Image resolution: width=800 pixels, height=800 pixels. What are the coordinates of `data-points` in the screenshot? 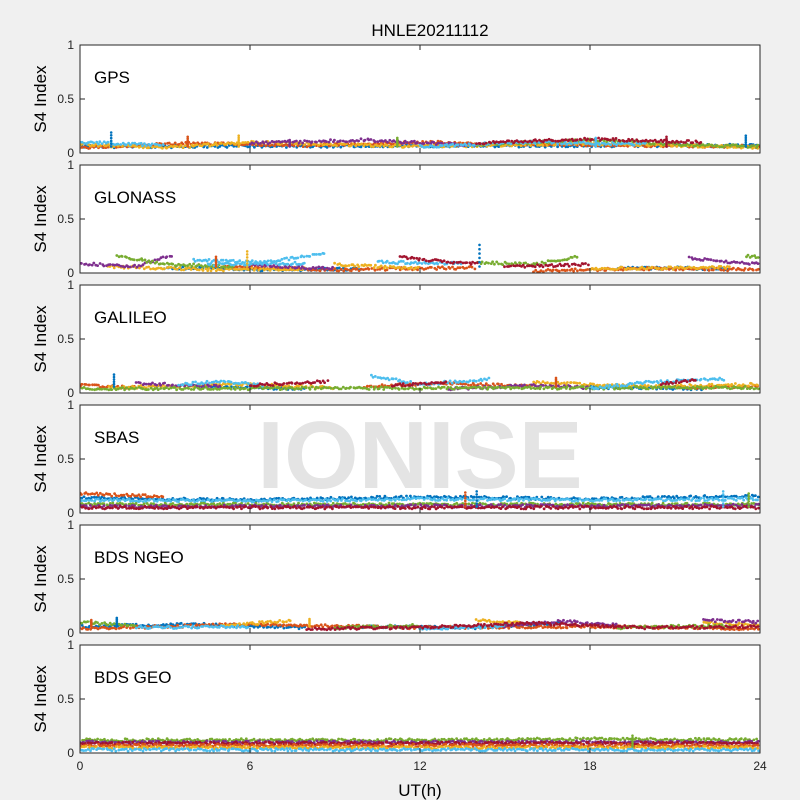 It's located at (420, 500).